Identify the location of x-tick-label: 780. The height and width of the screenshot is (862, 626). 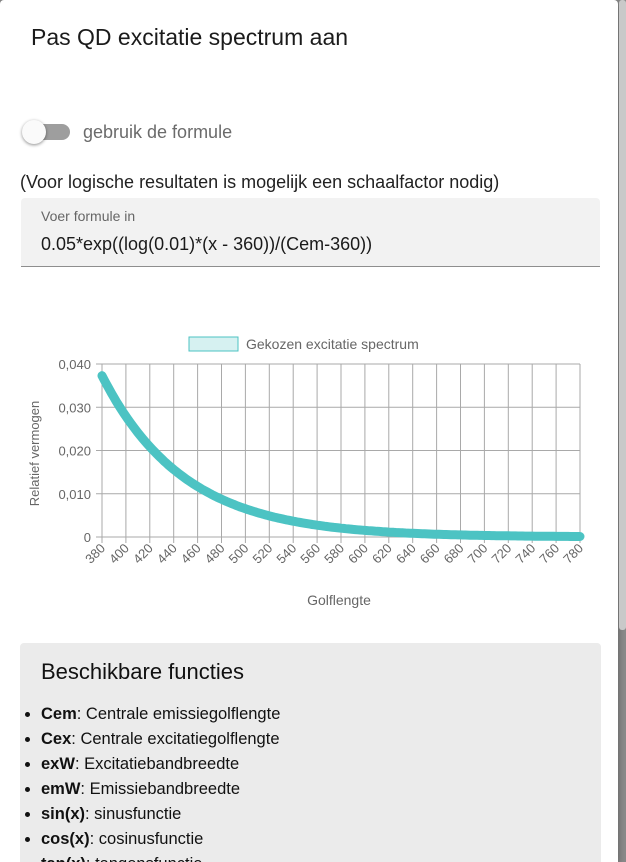
(573, 554).